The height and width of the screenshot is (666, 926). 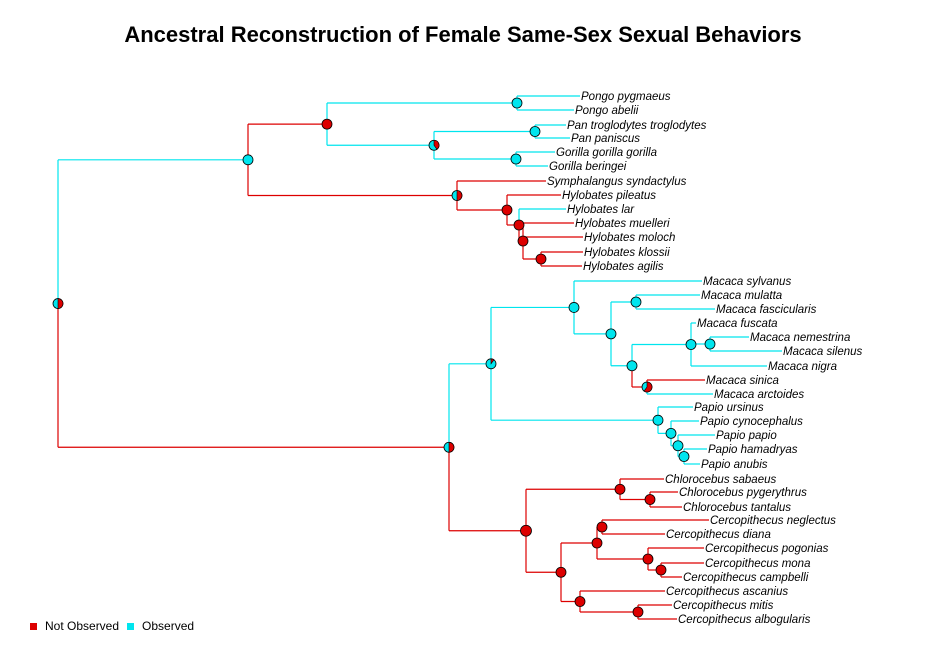 What do you see at coordinates (574, 307) in the screenshot?
I see `node-pie-macaca` at bounding box center [574, 307].